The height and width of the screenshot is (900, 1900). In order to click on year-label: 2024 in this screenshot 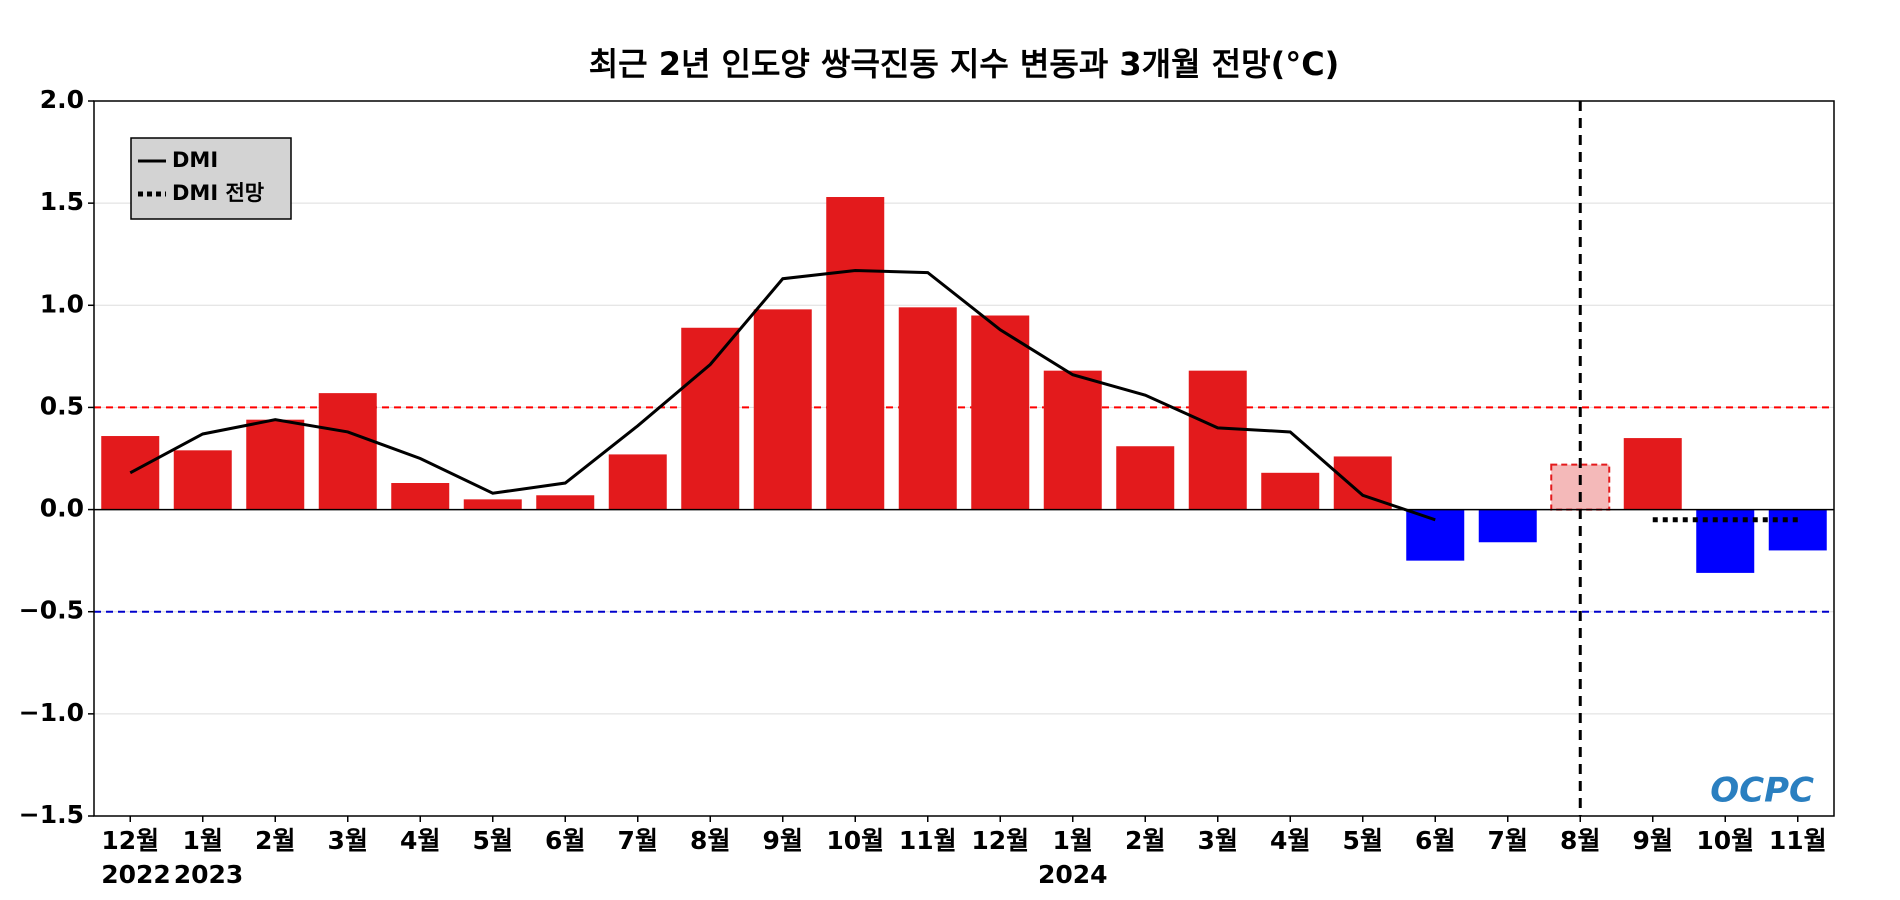, I will do `click(1073, 874)`.